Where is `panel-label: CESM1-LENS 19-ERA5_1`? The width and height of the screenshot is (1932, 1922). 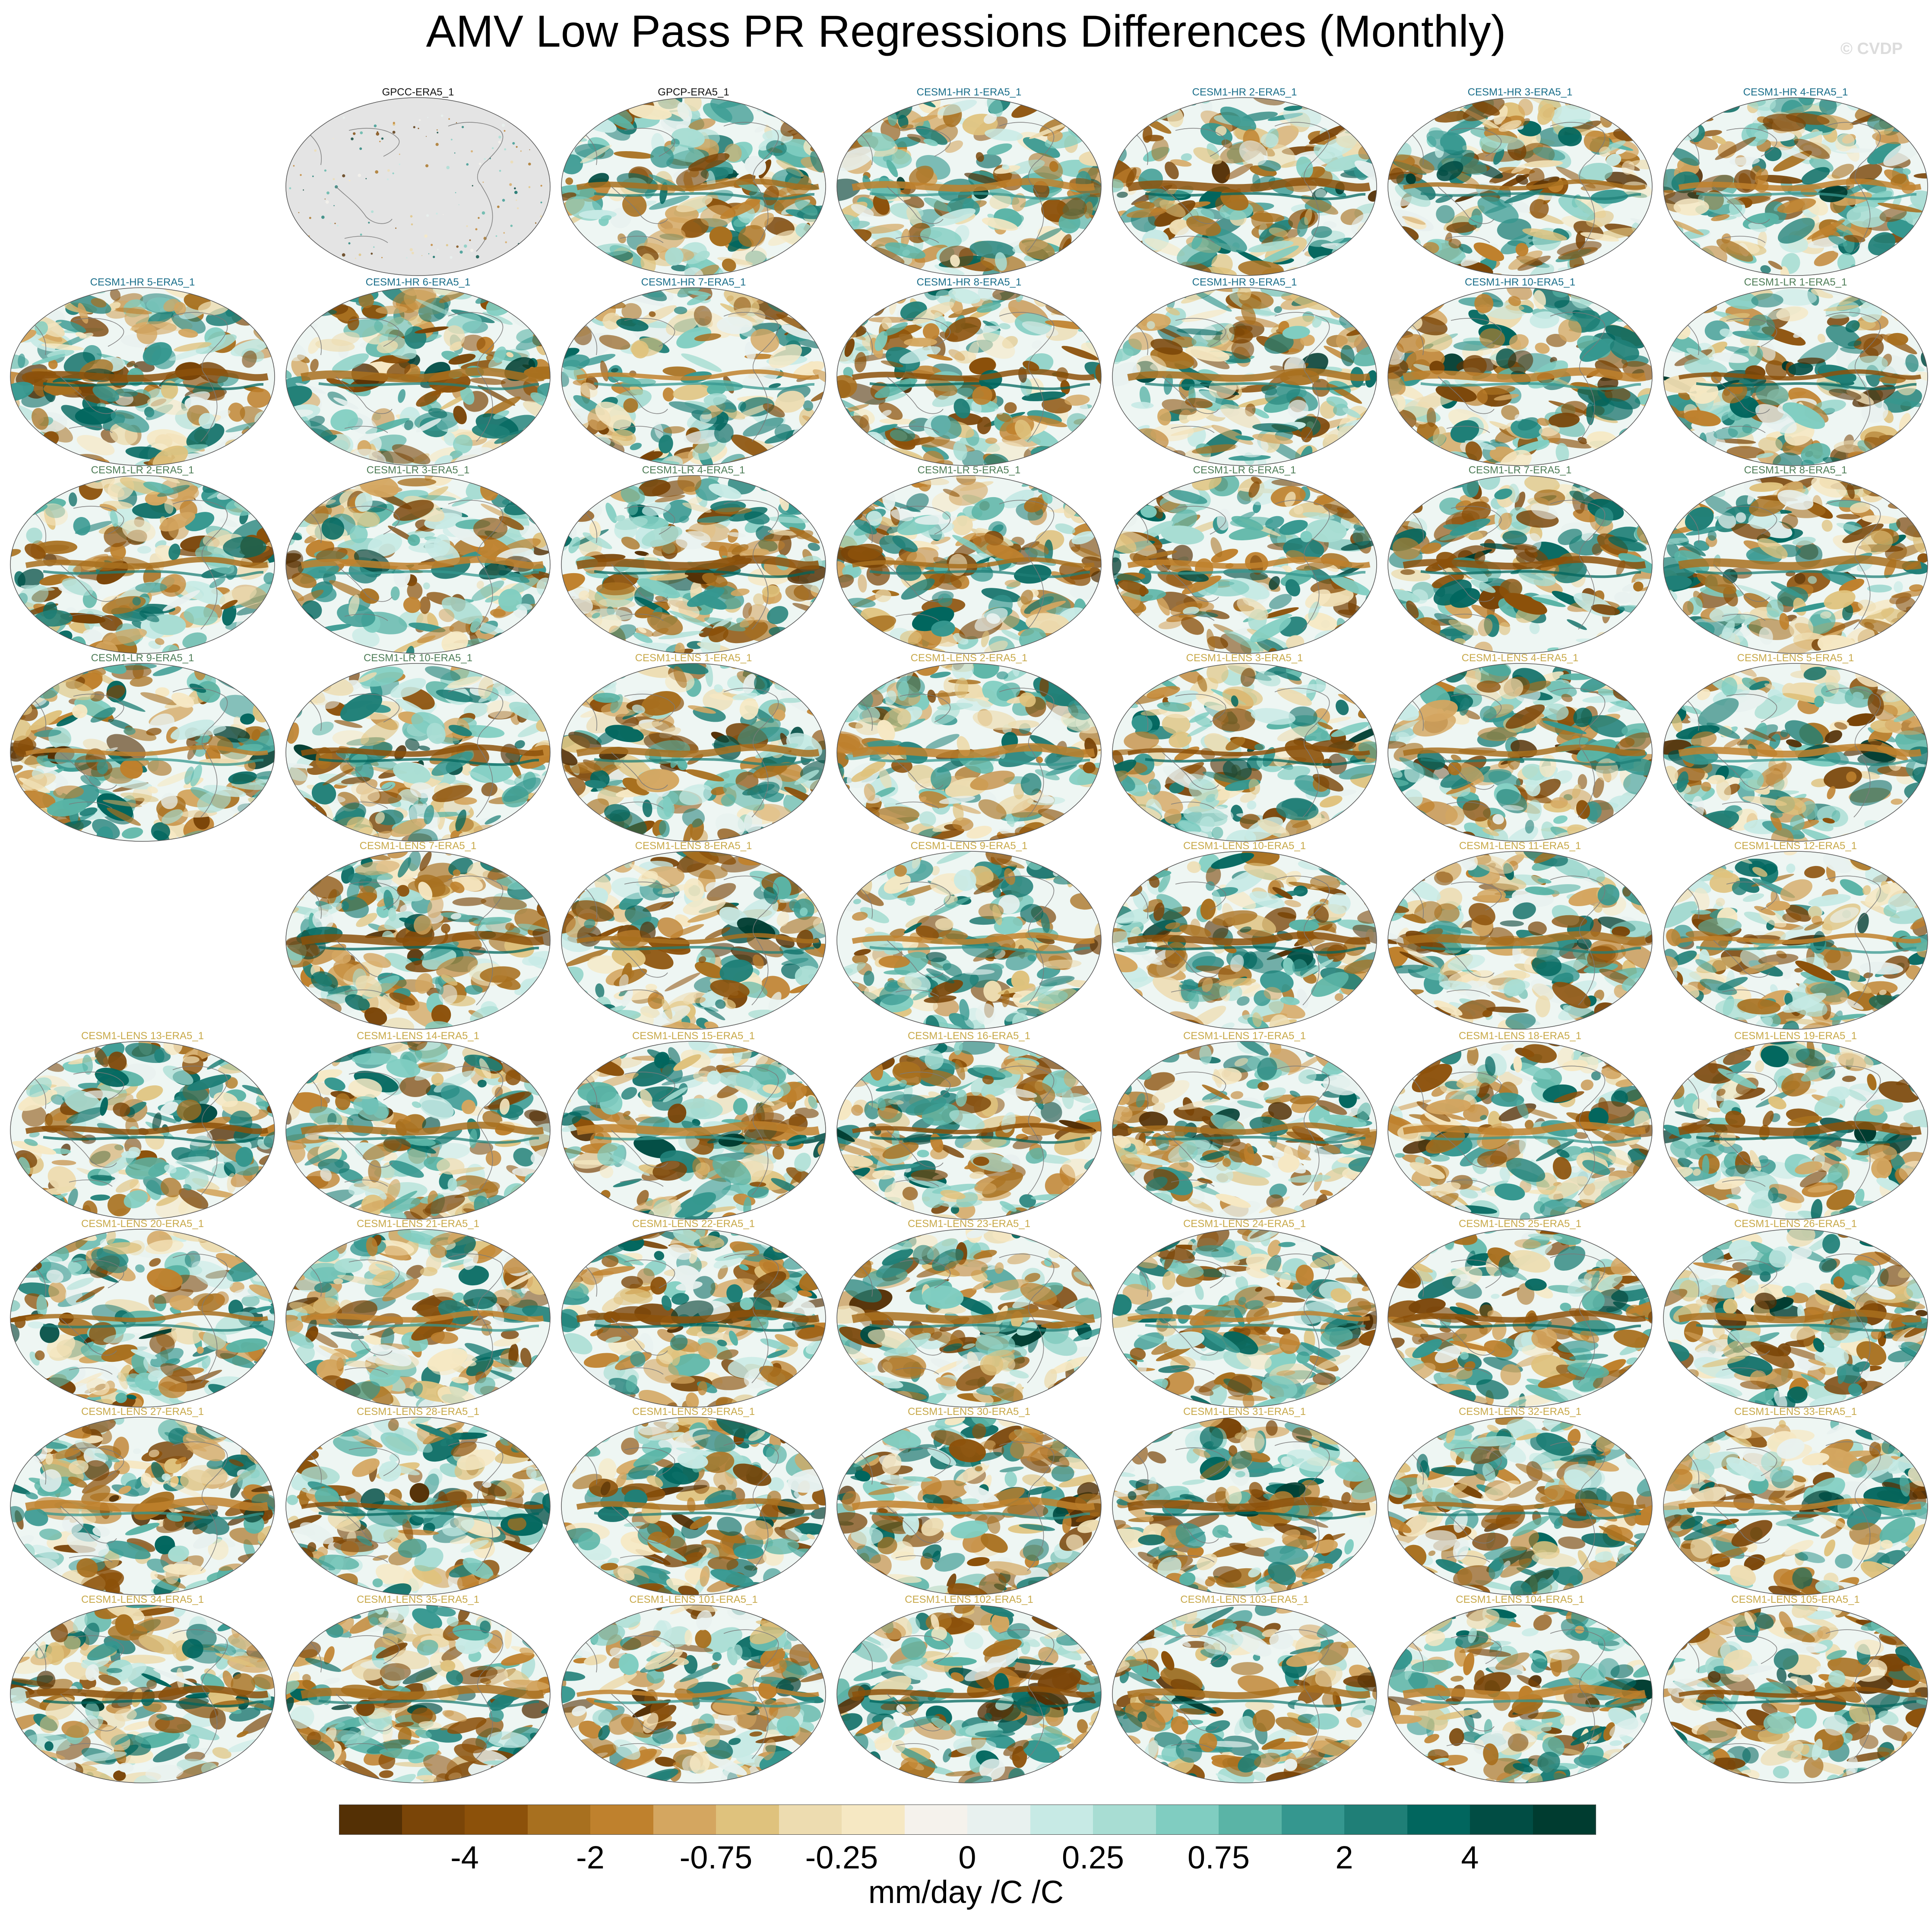 panel-label: CESM1-LENS 19-ERA5_1 is located at coordinates (1796, 1036).